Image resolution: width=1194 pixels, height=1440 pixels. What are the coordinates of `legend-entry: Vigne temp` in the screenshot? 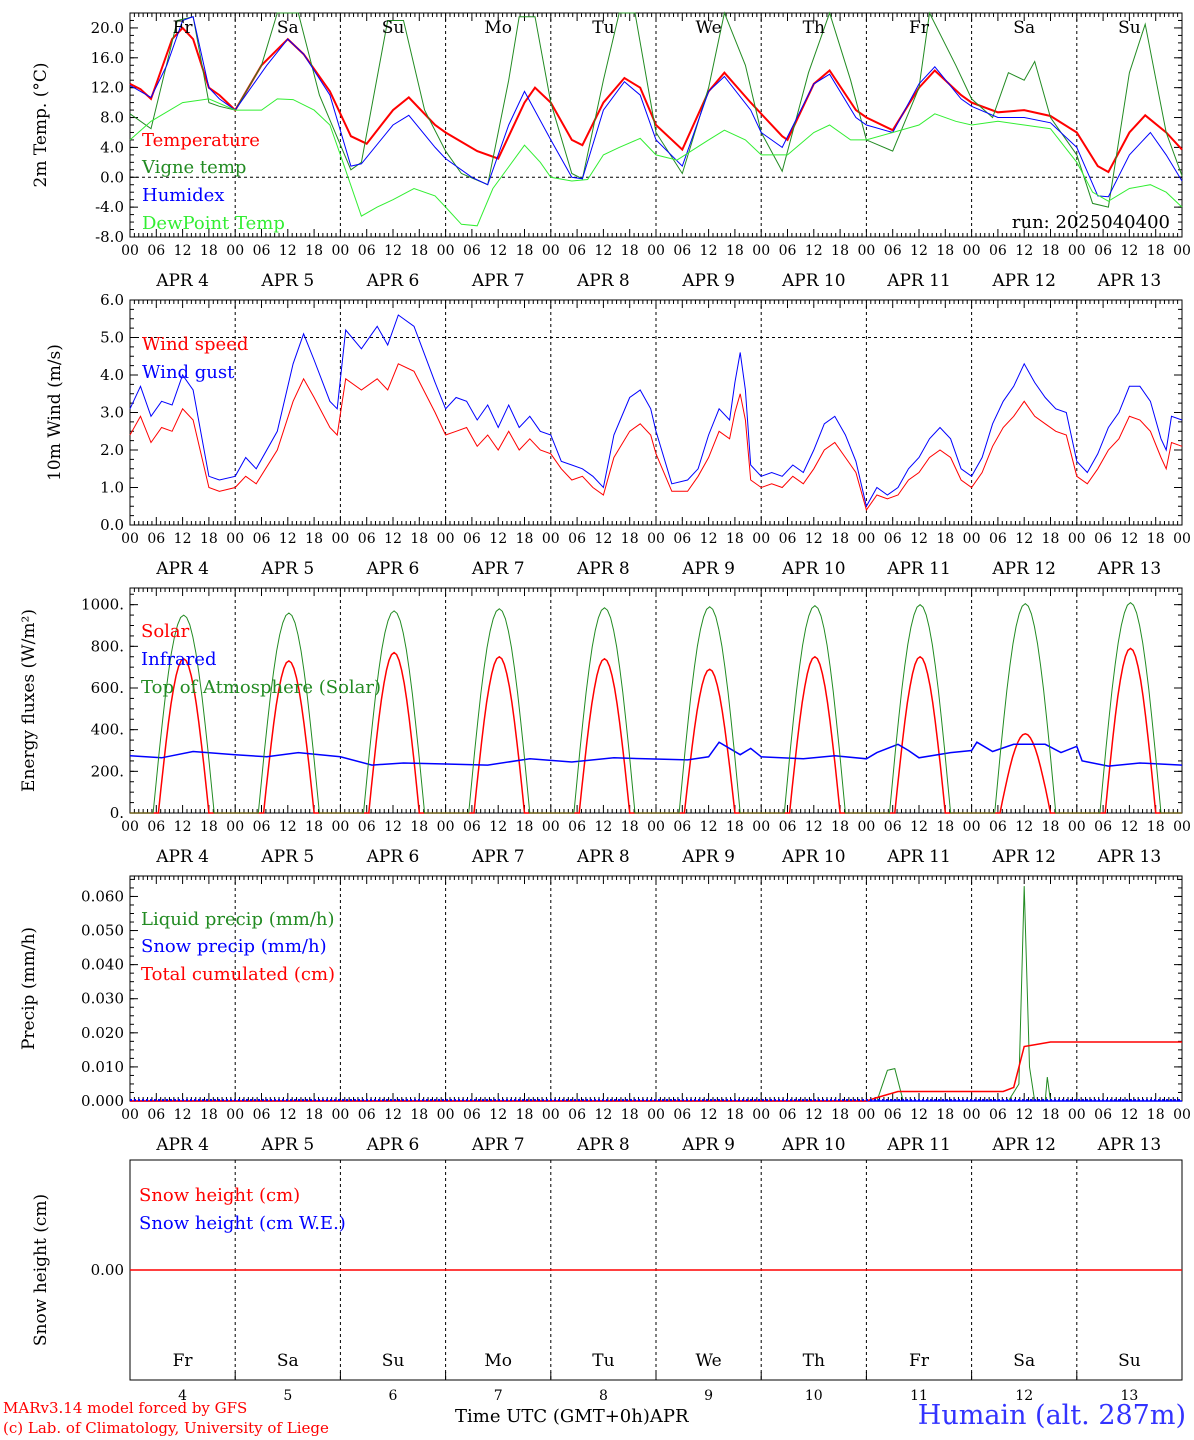 It's located at (193, 167).